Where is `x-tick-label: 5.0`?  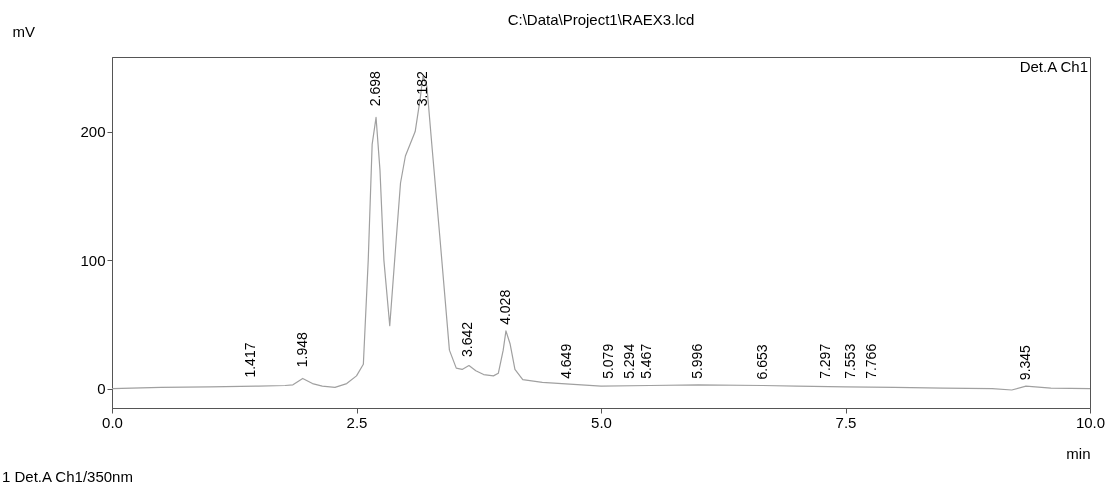 x-tick-label: 5.0 is located at coordinates (601, 422).